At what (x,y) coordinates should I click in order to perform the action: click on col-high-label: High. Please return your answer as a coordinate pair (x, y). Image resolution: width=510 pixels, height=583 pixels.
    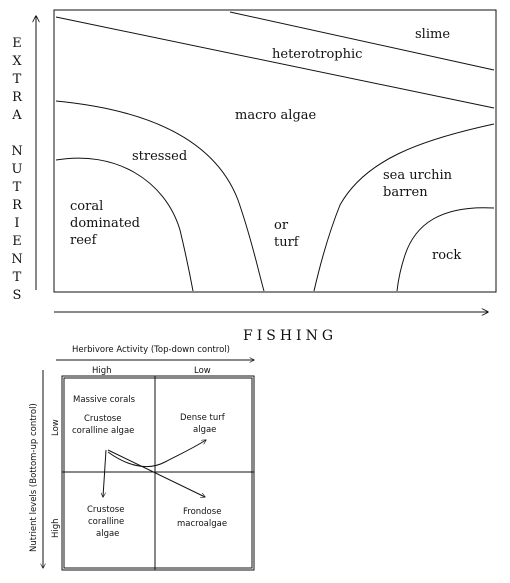
    Looking at the image, I should click on (102, 371).